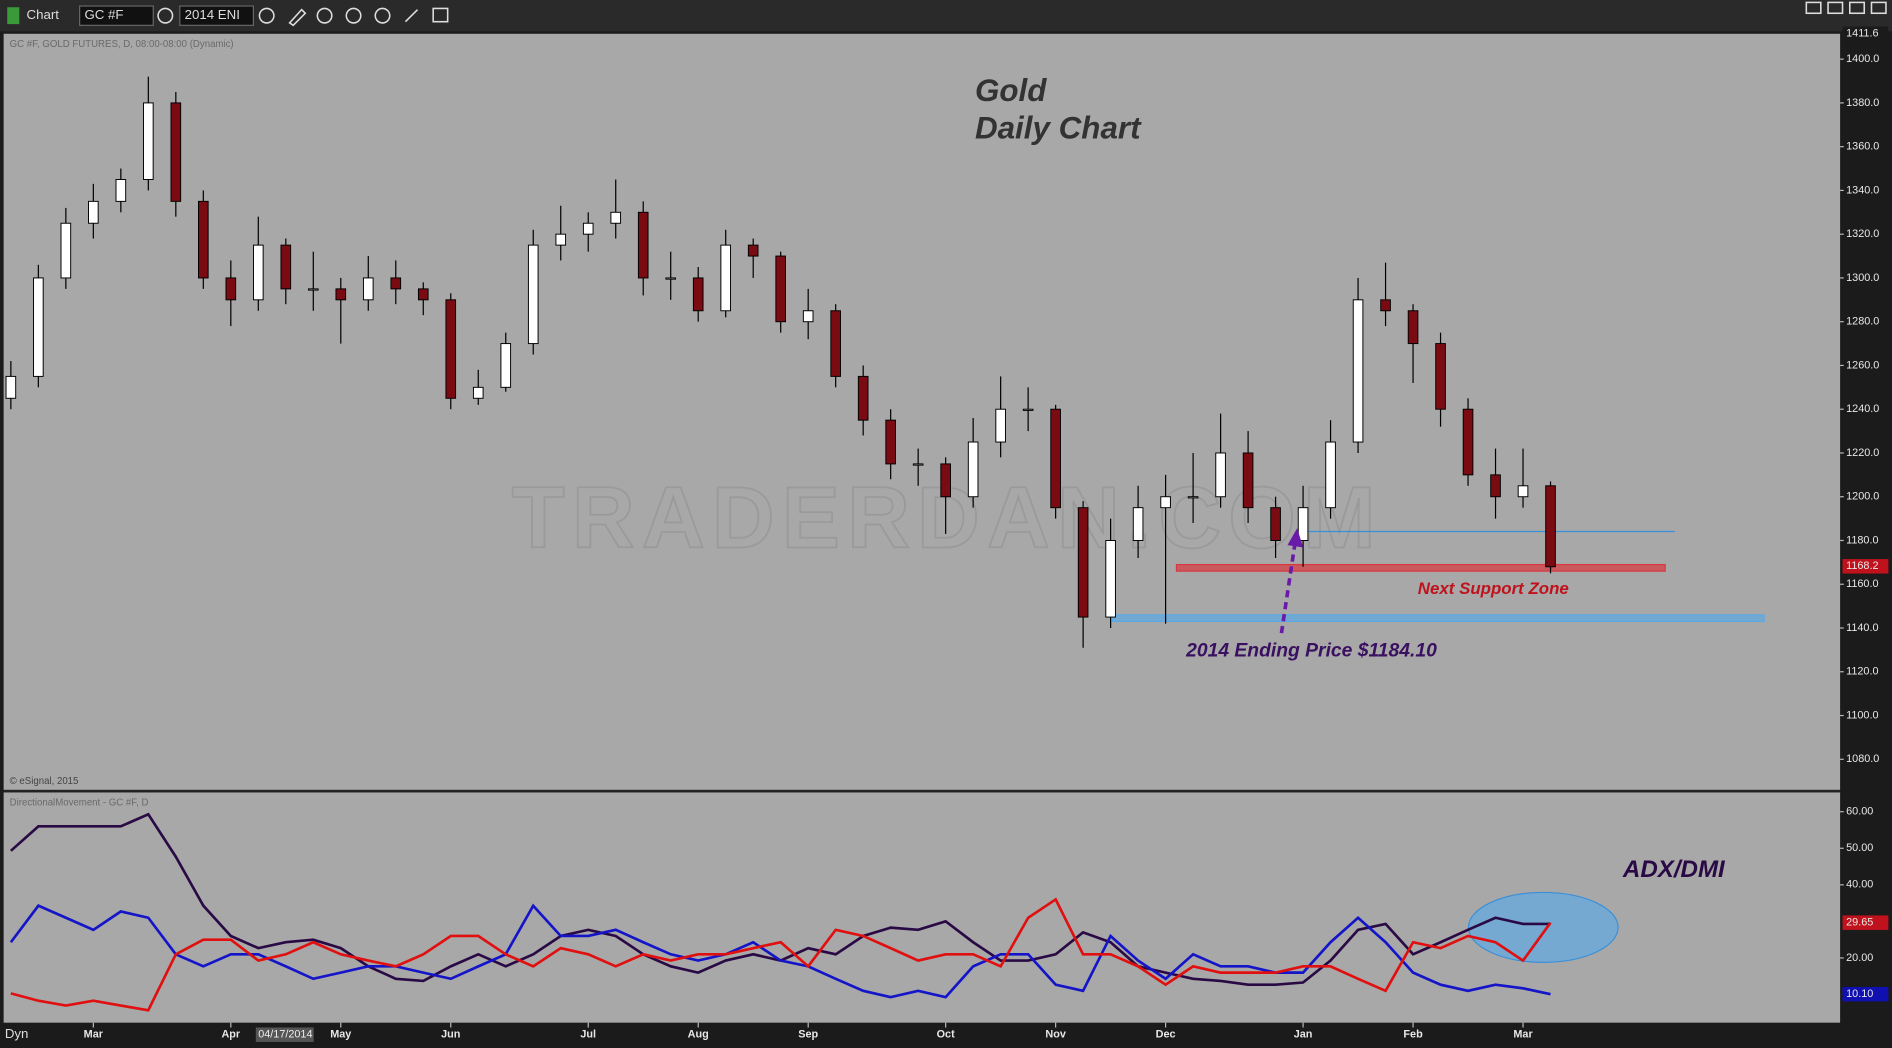 The width and height of the screenshot is (1892, 1048). I want to click on symbol-box, so click(116, 15).